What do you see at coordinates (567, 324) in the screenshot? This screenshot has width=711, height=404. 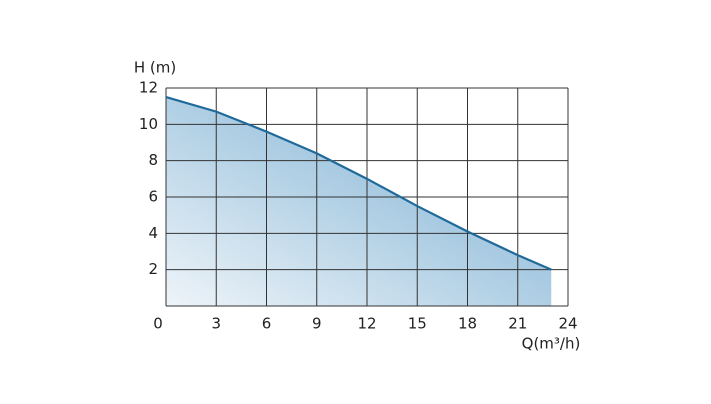 I see `x-tick-label: 24` at bounding box center [567, 324].